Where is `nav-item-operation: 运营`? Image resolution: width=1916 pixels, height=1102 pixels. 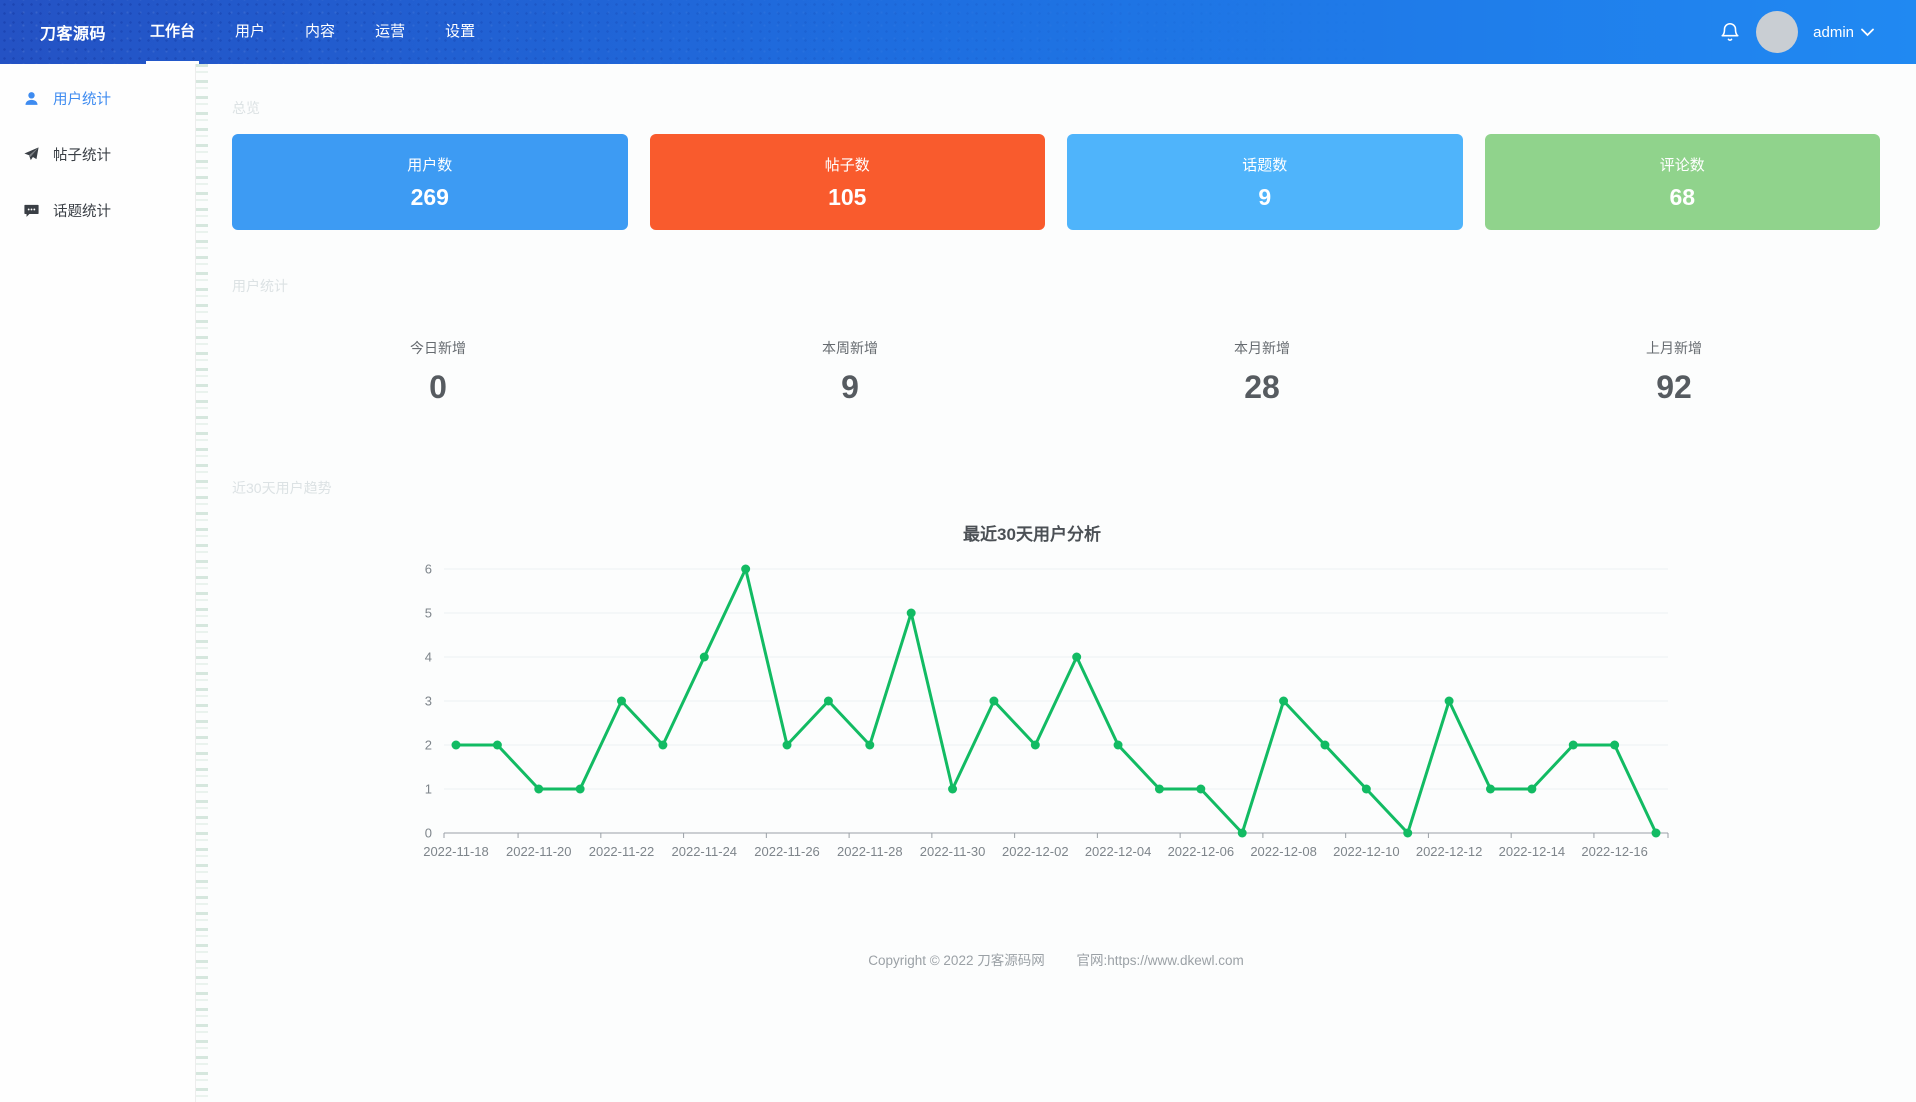 nav-item-operation: 运营 is located at coordinates (390, 31).